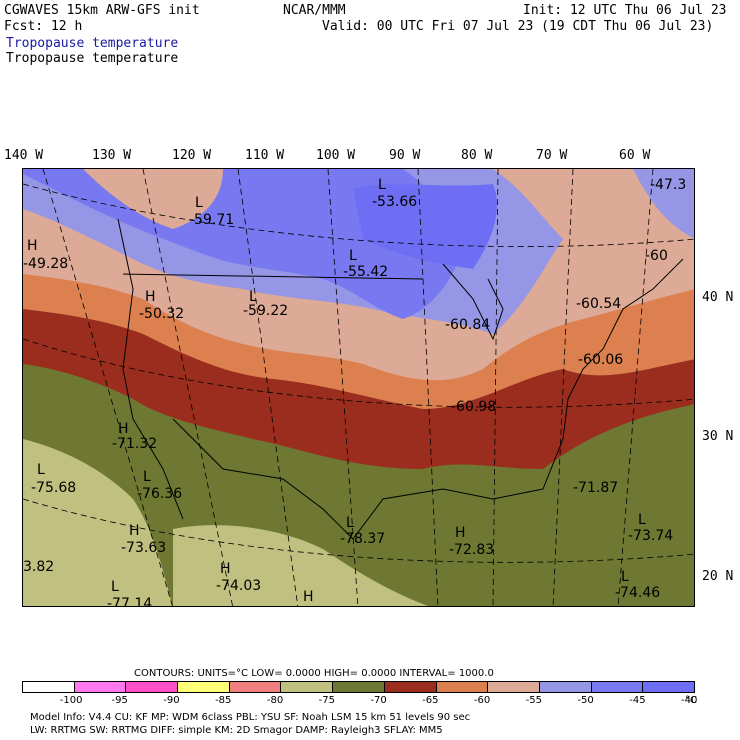 The width and height of the screenshot is (740, 740). What do you see at coordinates (171, 700) in the screenshot?
I see `color-legend-label: -90` at bounding box center [171, 700].